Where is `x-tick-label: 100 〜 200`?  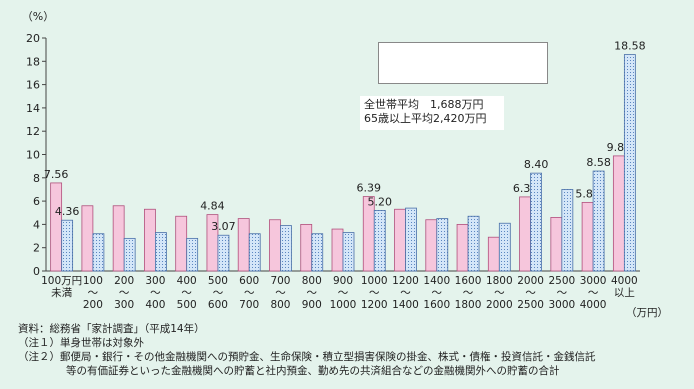 x-tick-label: 100 〜 200 is located at coordinates (92, 293).